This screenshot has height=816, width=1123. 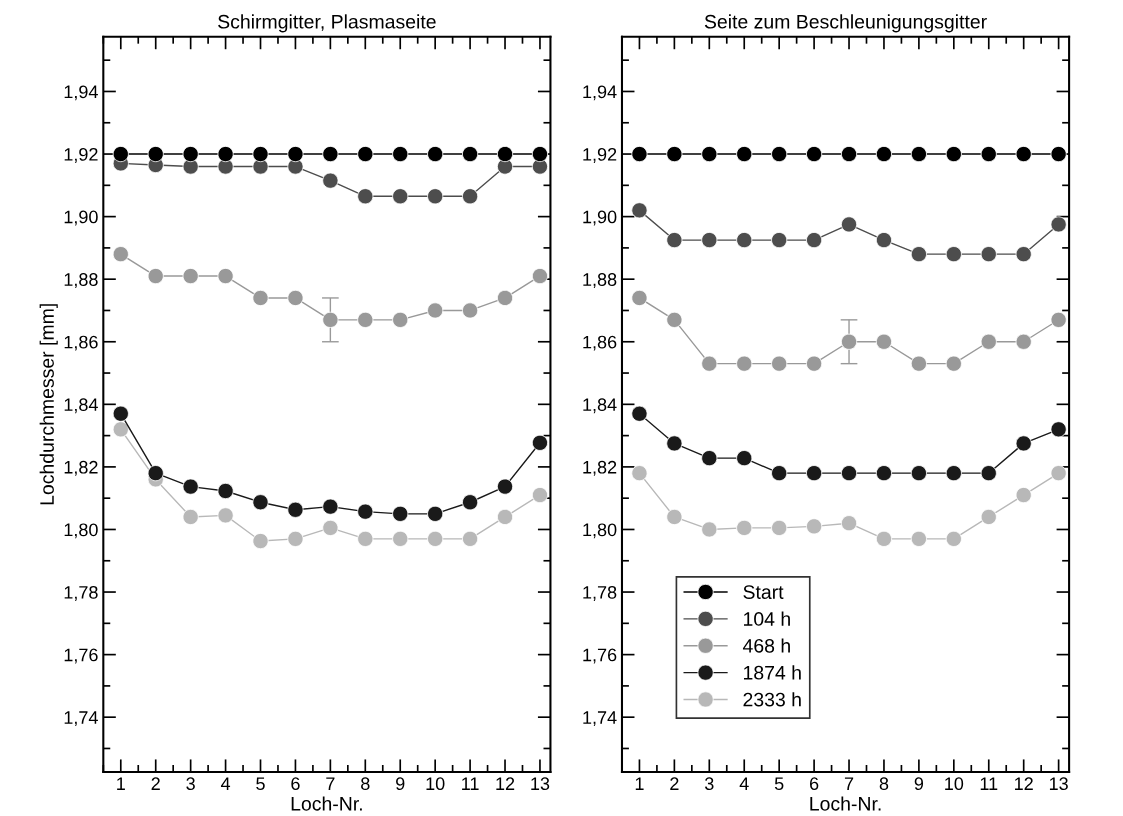 I want to click on legend-label: 104 h, so click(x=767, y=618).